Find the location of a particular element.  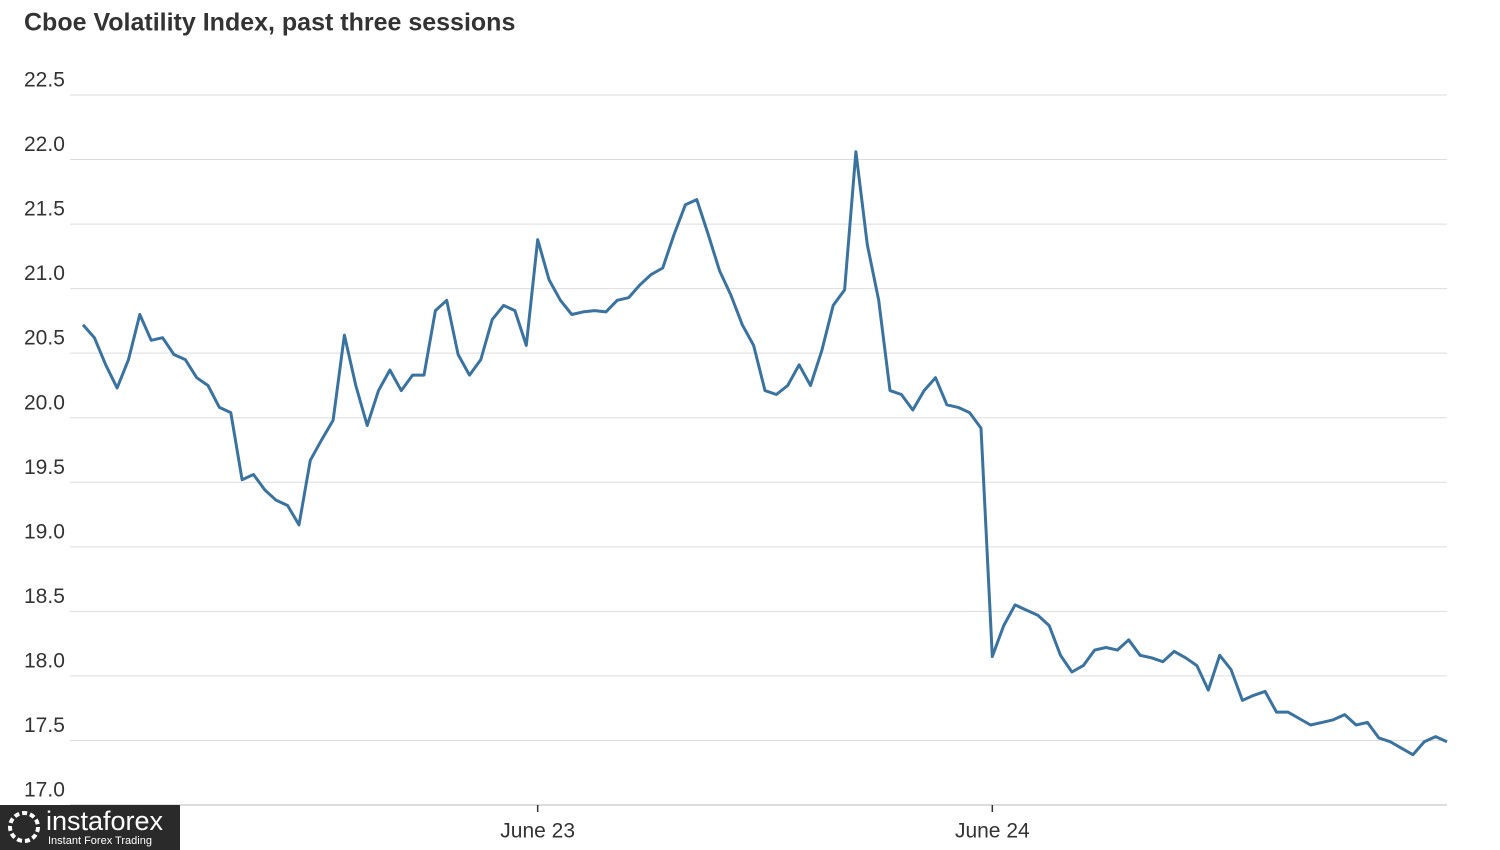

watermark: instaforex Instant Forex Trading is located at coordinates (90, 827).